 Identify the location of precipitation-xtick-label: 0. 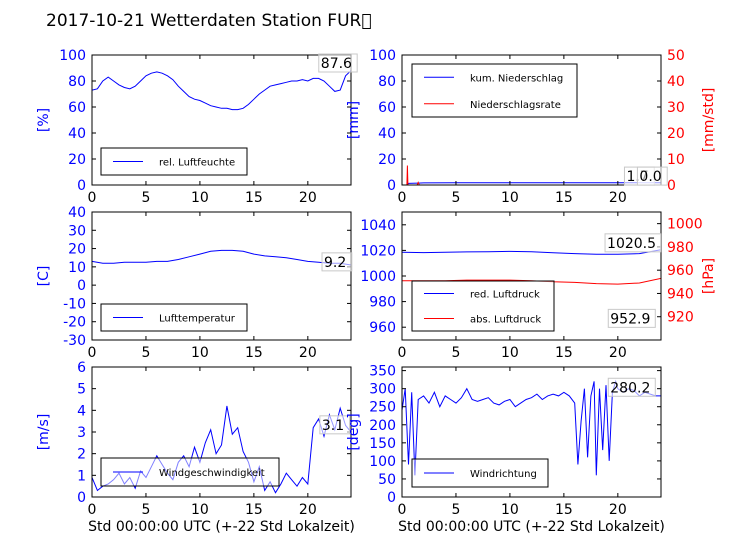
(402, 198).